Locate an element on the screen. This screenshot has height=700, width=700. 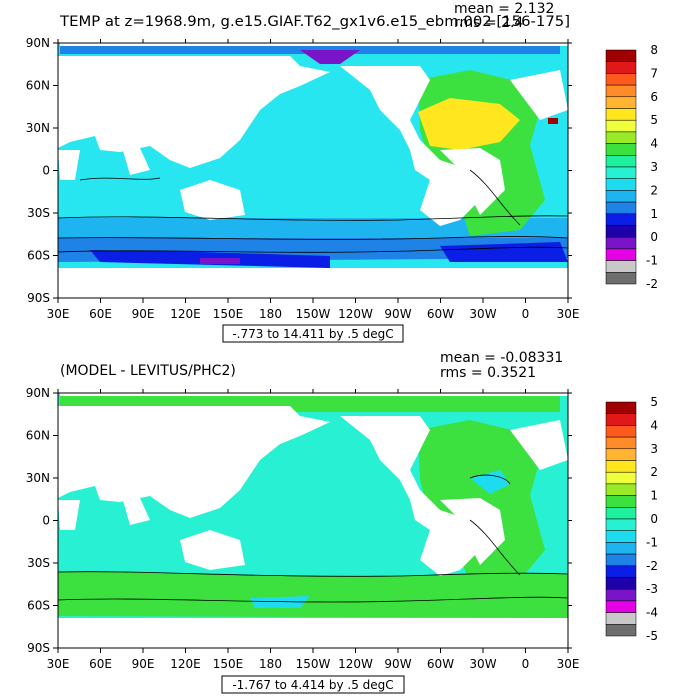
colorbar-label: 1 is located at coordinates (654, 496).